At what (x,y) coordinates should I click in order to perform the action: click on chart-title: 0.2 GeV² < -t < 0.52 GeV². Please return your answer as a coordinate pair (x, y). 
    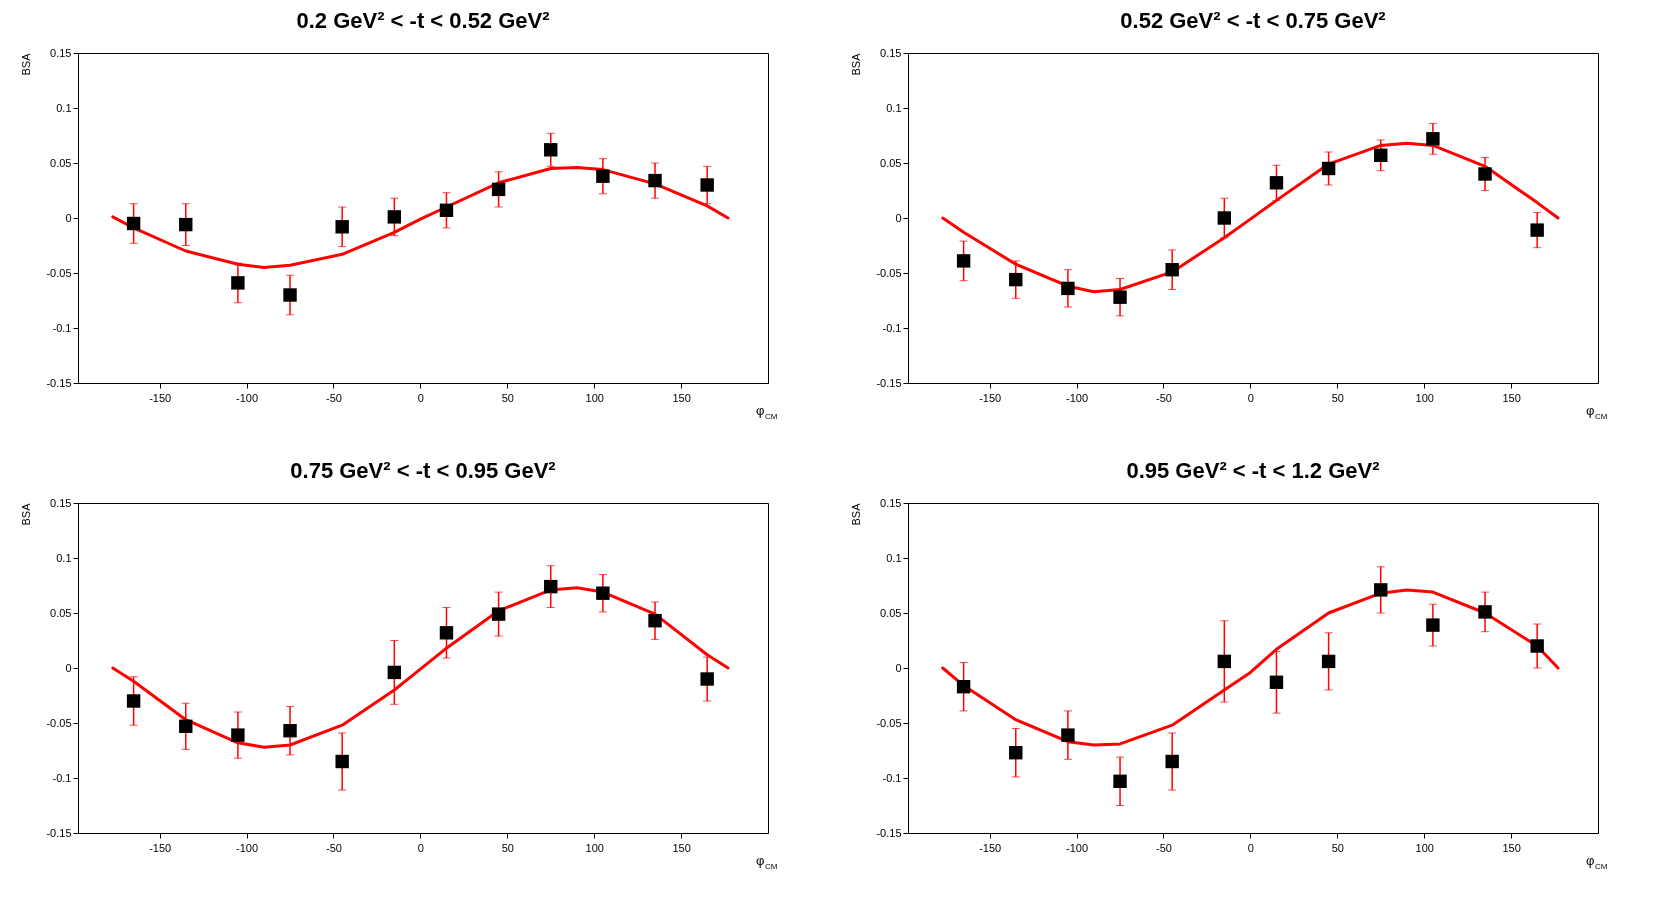
    Looking at the image, I should click on (423, 20).